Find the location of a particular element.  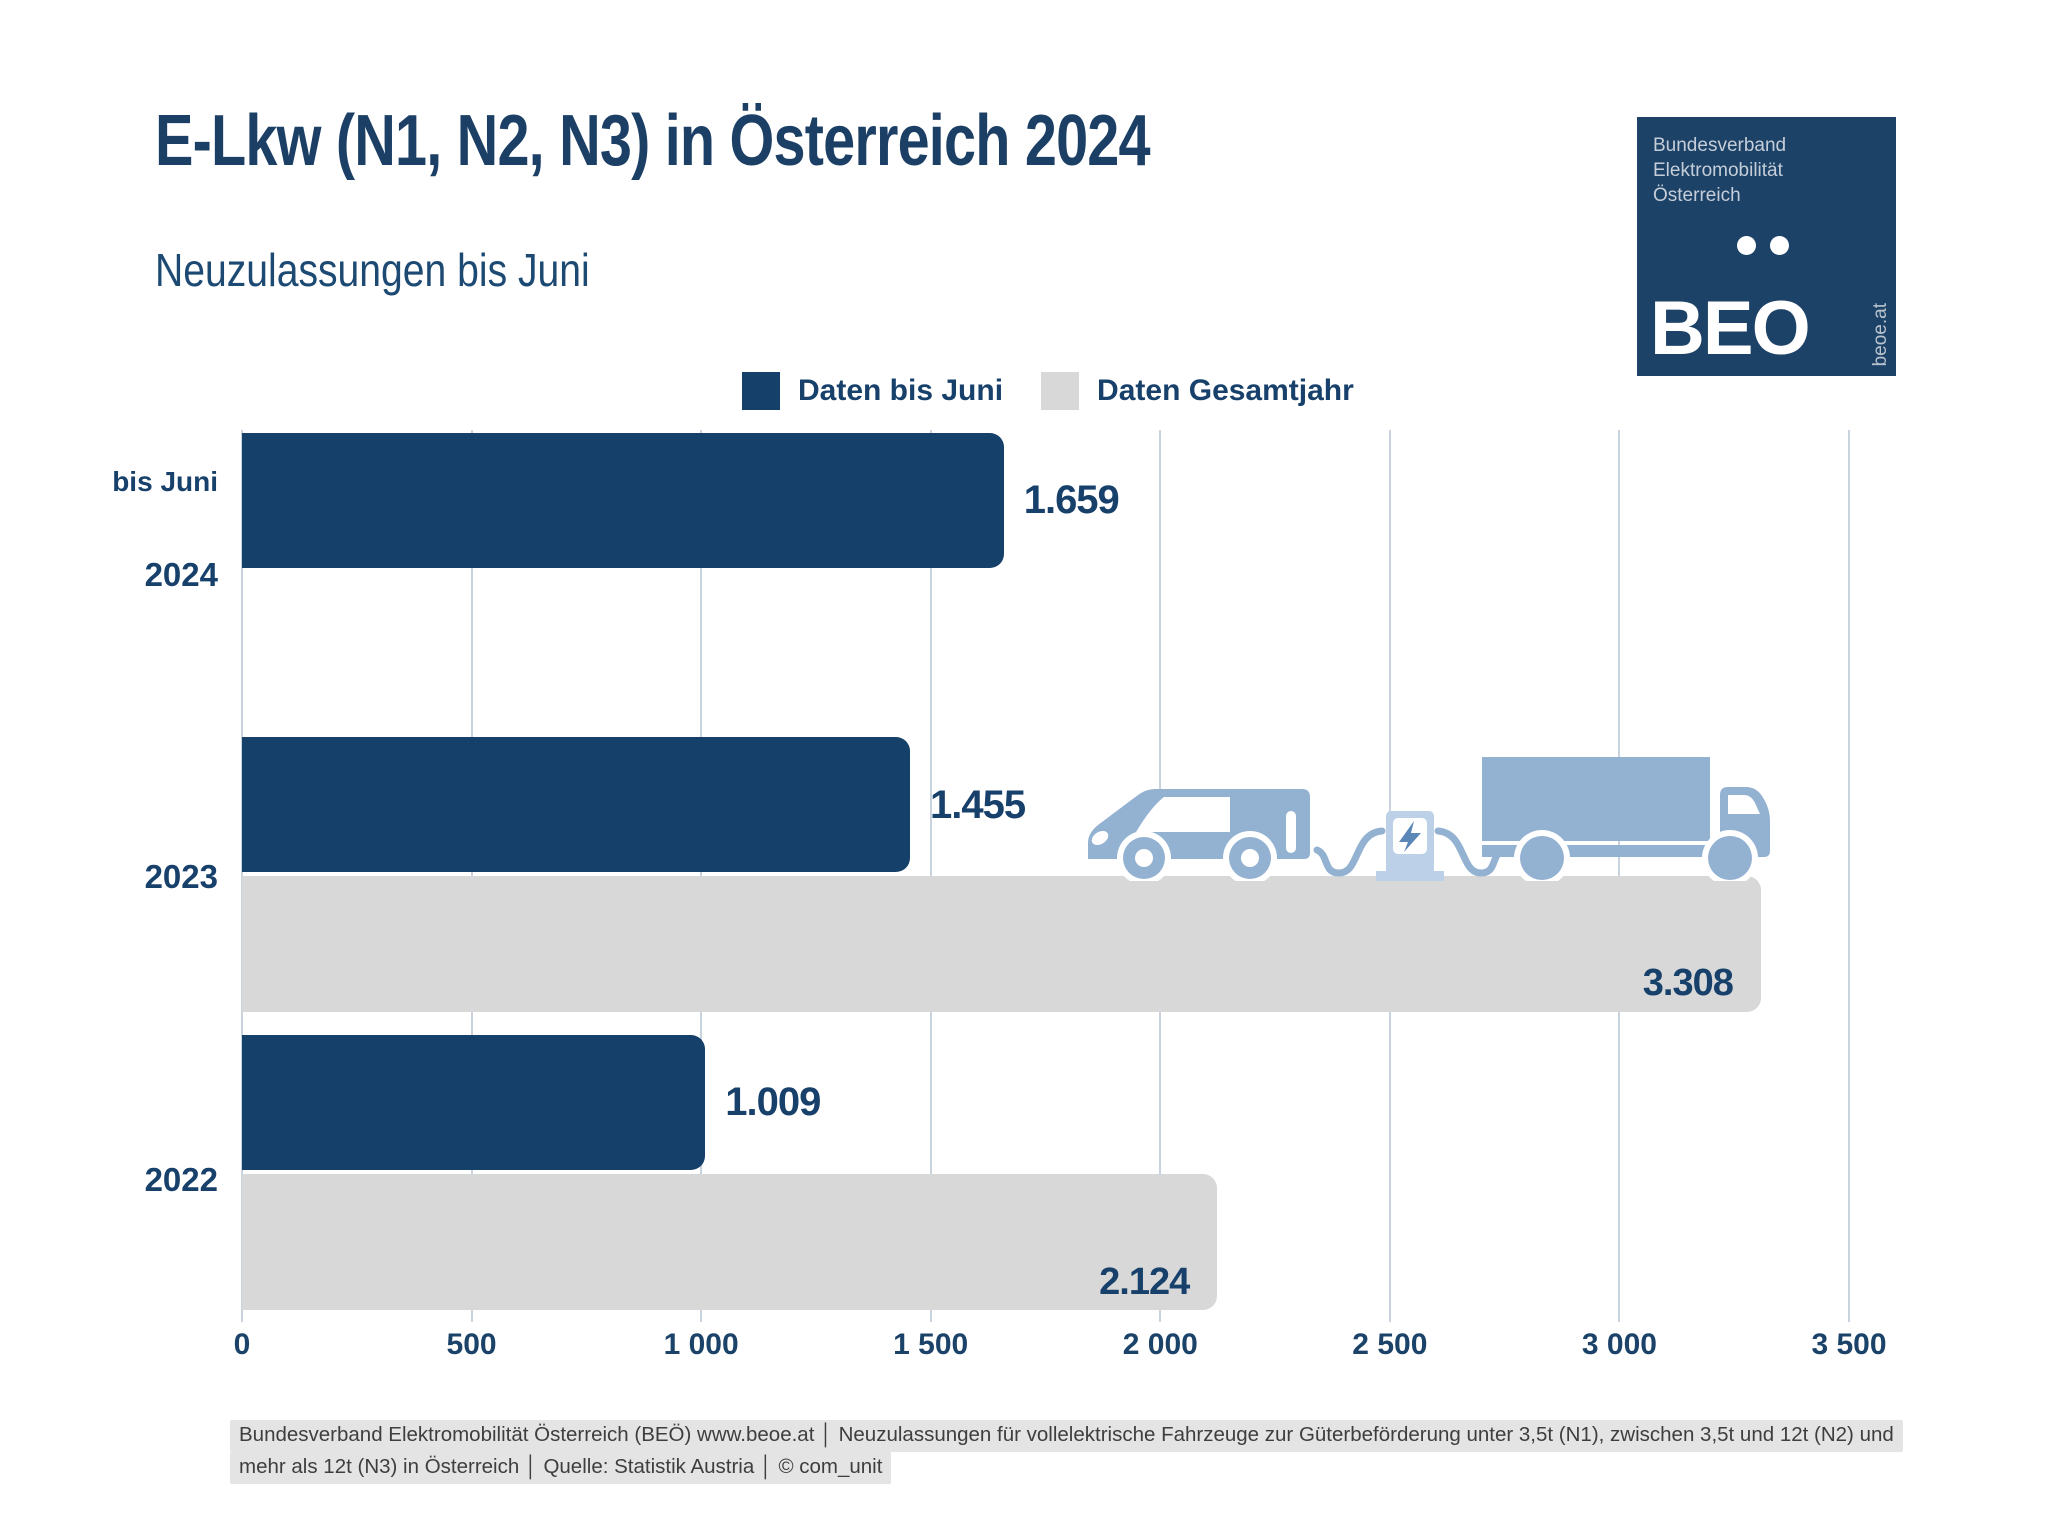

legend-label: Daten Gesamtjahr is located at coordinates (1225, 390).